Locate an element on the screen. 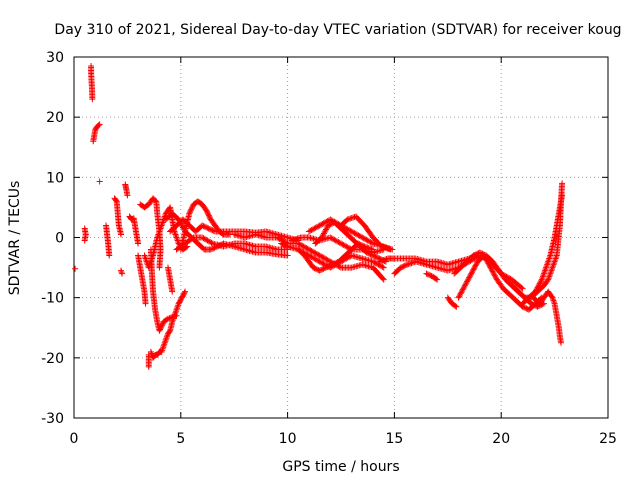 The image size is (640, 480). y-tick-label: 10 is located at coordinates (55, 178).